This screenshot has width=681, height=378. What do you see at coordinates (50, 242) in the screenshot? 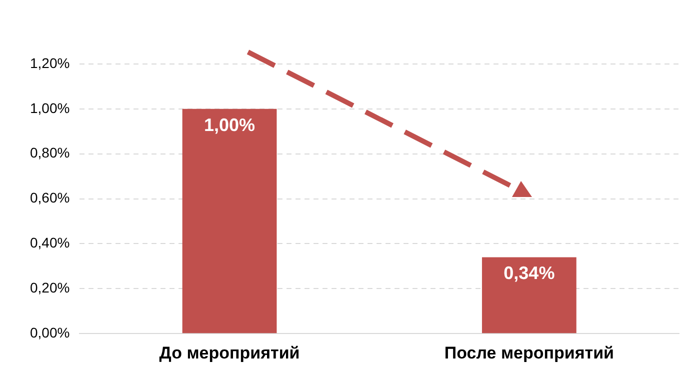
I see `y-tick-label: 0,40%` at bounding box center [50, 242].